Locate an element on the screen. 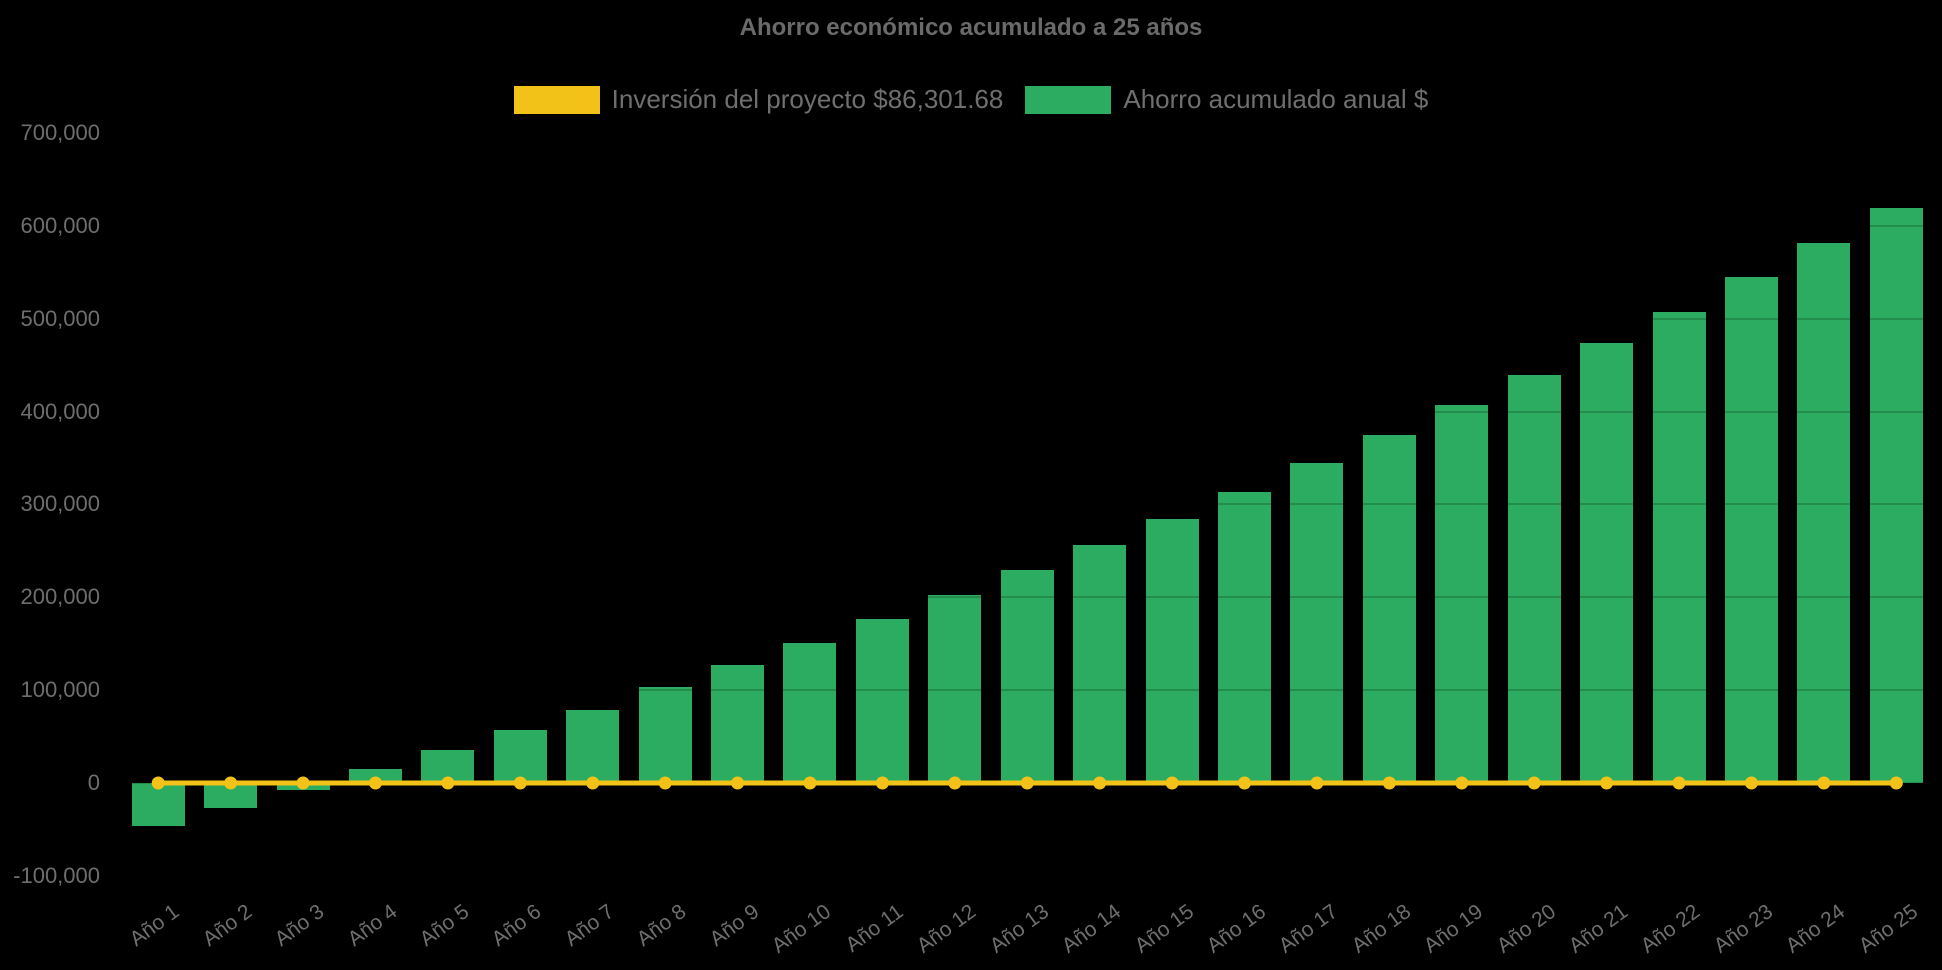  legend-item-investment: Inversión del proyecto $86,301.68 is located at coordinates (758, 99).